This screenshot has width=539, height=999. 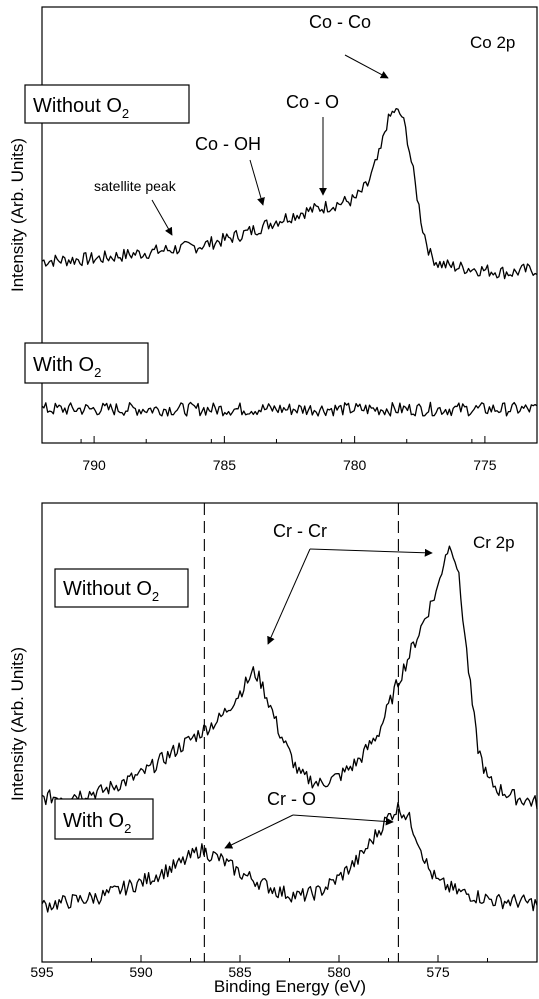 What do you see at coordinates (291, 799) in the screenshot?
I see `cr-o-annotation: Cr - O` at bounding box center [291, 799].